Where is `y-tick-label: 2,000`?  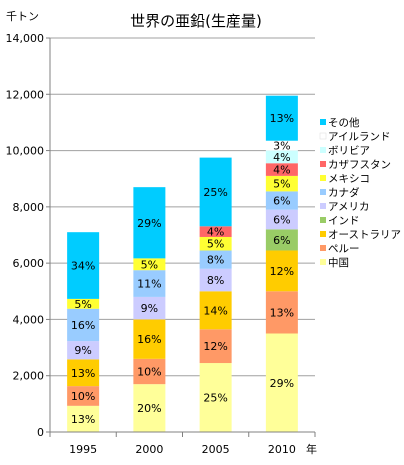 y-tick-label: 2,000 is located at coordinates (29, 376).